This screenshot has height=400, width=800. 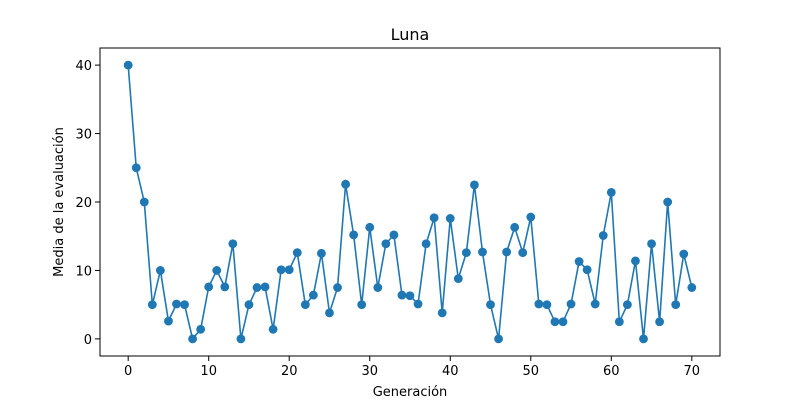 I want to click on y-tick-label: 40, so click(x=83, y=66).